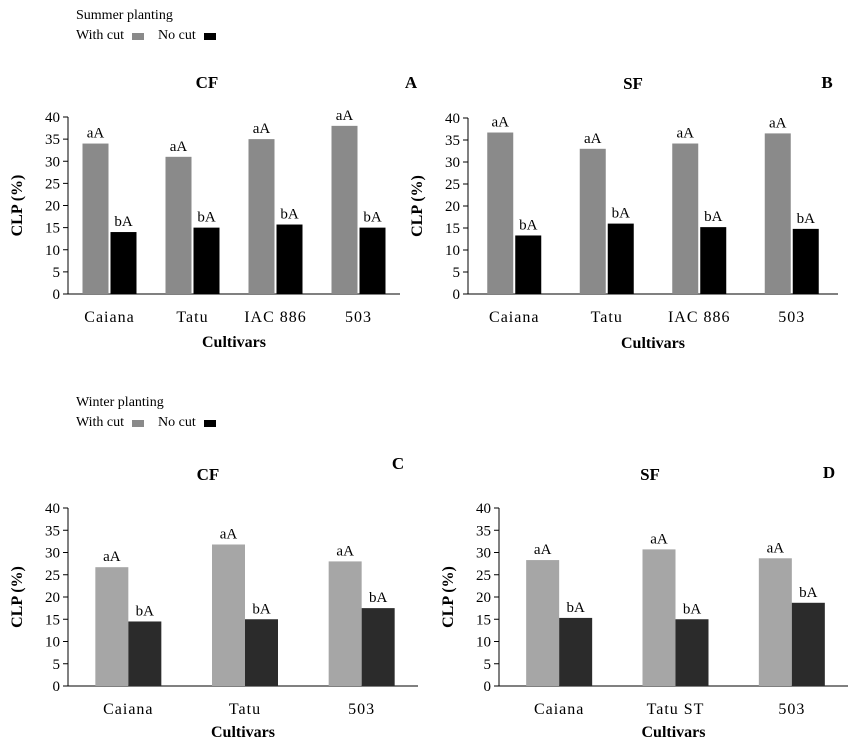  I want to click on panel-letter: C, so click(398, 463).